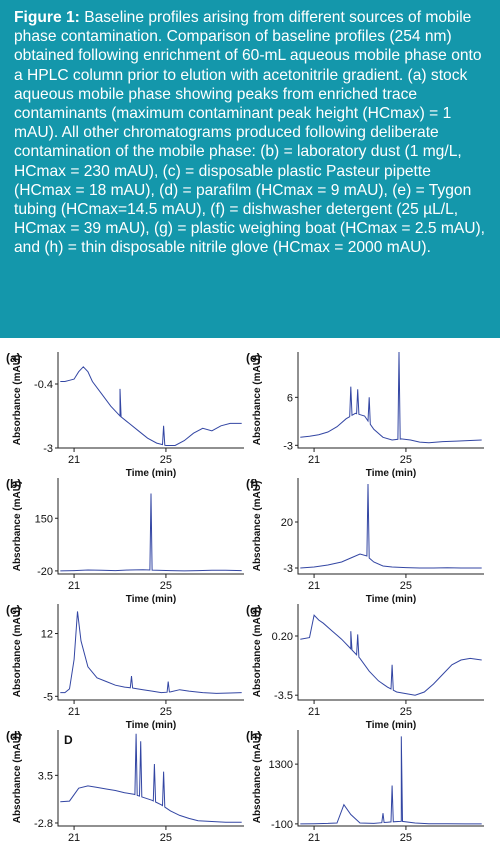 This screenshot has height=849, width=500. Describe the element at coordinates (391, 599) in the screenshot. I see `panel-f-xlabel: Time (min)` at that location.